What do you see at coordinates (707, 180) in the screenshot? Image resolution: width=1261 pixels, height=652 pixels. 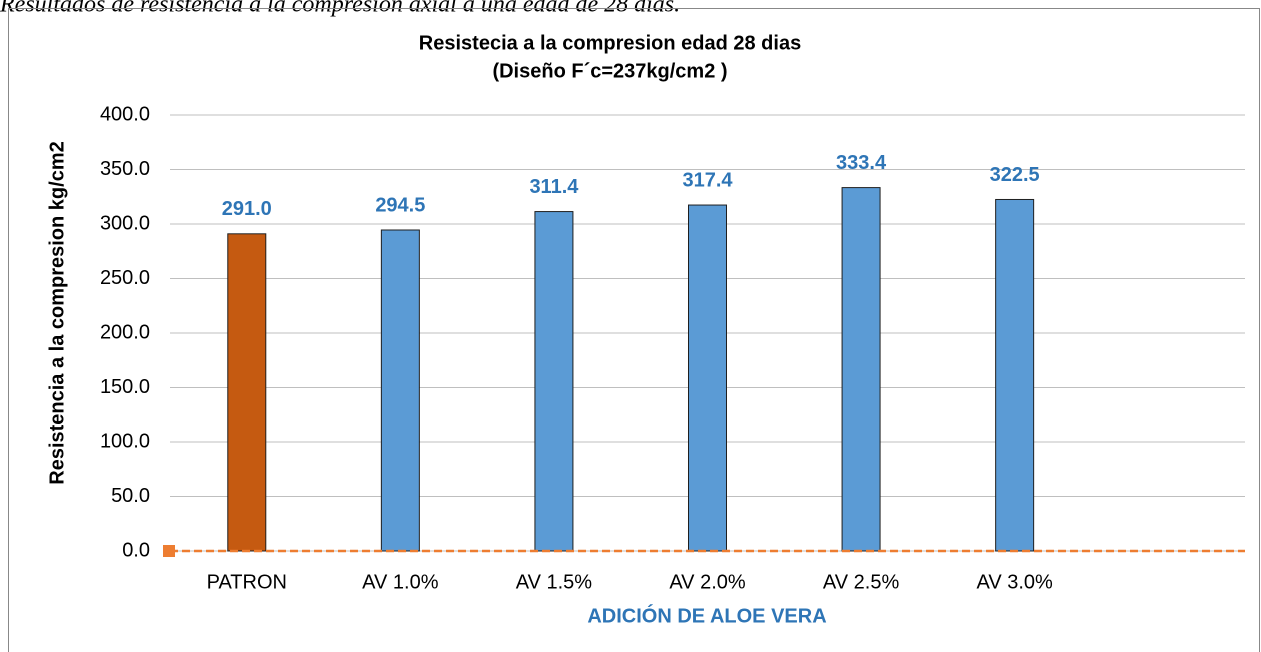 I see `data-label: 317.4` at bounding box center [707, 180].